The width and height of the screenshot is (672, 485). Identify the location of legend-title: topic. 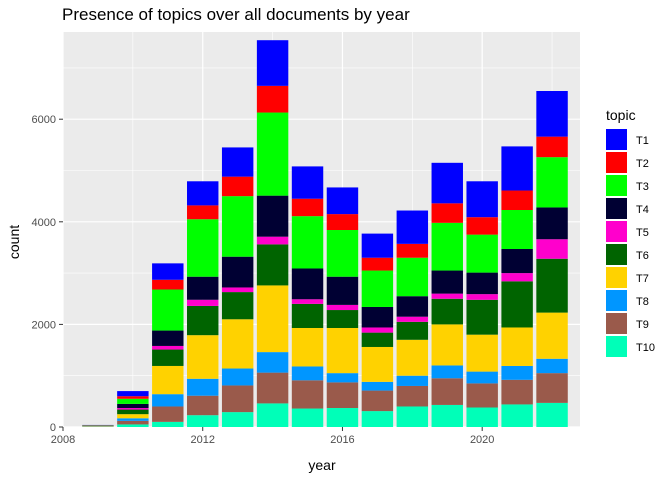
(621, 115).